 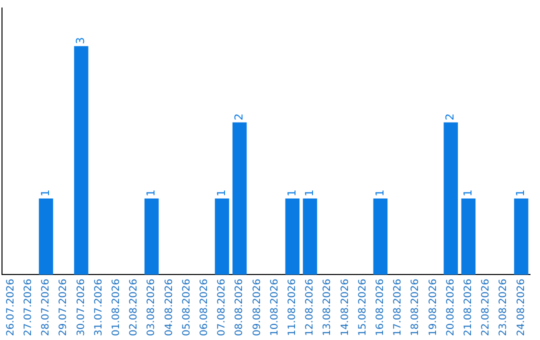 I want to click on x-tick-label: 14.08.2026, so click(x=345, y=307).